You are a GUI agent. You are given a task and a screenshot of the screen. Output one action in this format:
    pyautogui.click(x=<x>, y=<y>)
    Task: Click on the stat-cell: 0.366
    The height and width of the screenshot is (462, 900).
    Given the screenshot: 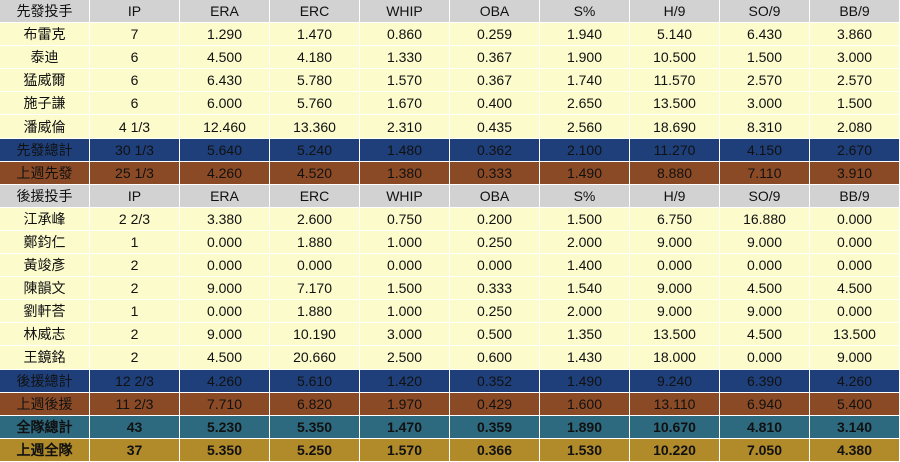 What is the action you would take?
    pyautogui.click(x=494, y=449)
    